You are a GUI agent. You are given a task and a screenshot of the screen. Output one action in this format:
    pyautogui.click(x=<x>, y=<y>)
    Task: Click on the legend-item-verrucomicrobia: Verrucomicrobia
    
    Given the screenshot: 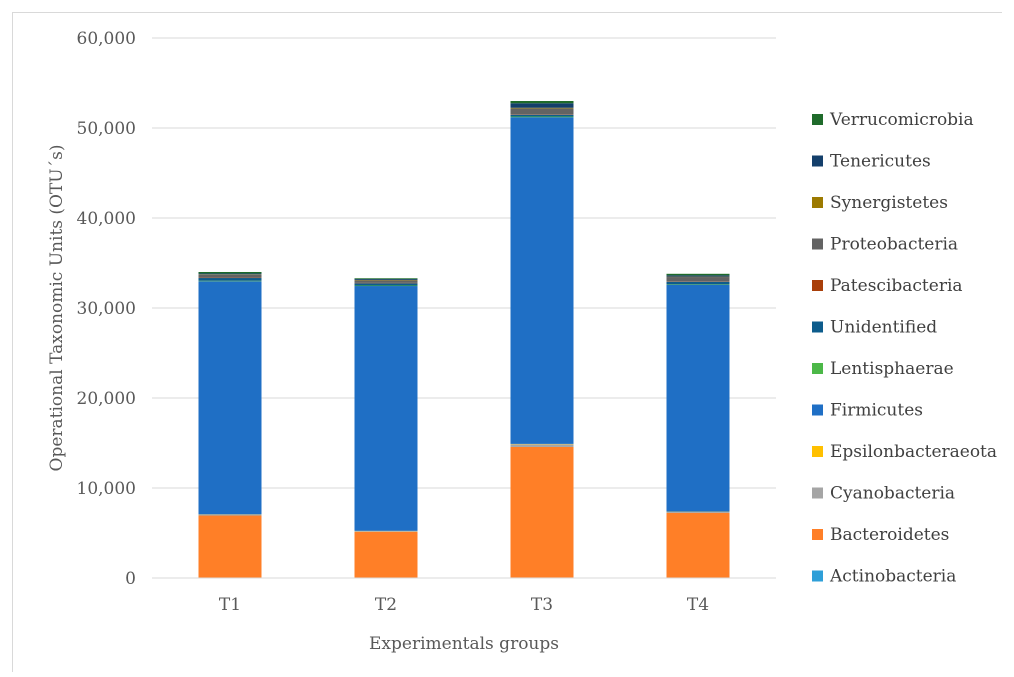 What is the action you would take?
    pyautogui.click(x=893, y=120)
    